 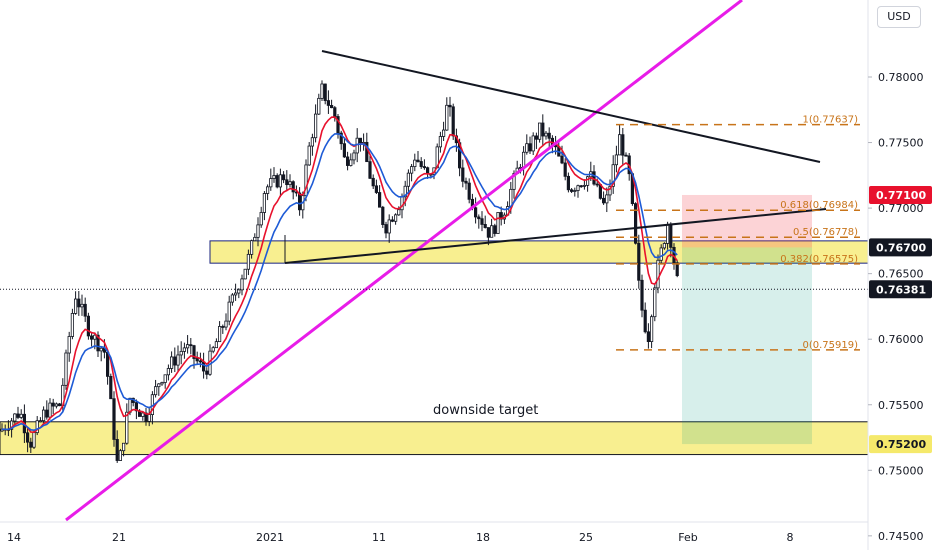 I want to click on trade-box-layer, so click(x=747, y=319).